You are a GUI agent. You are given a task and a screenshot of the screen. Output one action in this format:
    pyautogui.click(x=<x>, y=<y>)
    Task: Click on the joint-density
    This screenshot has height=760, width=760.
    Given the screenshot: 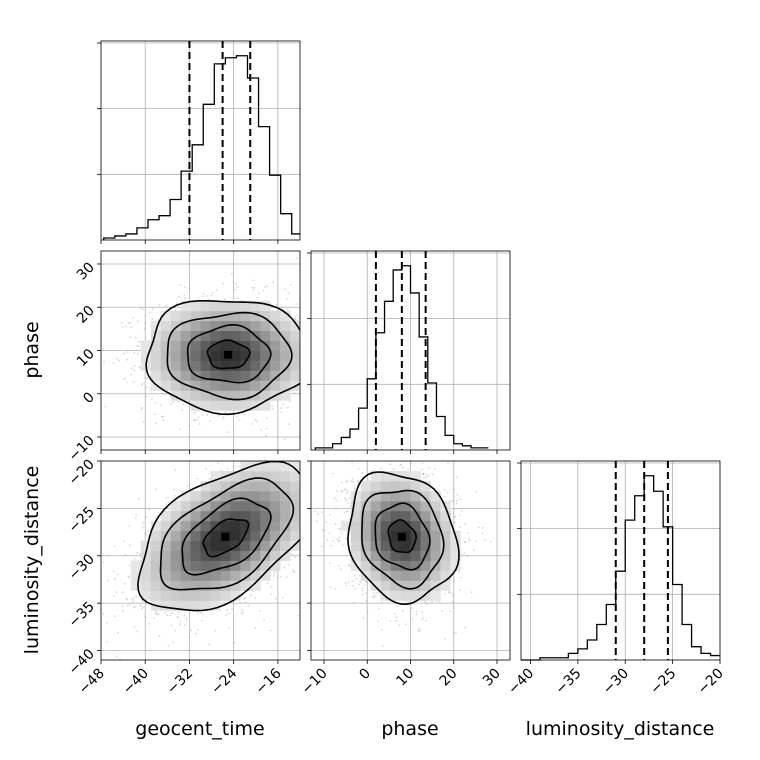 What is the action you would take?
    pyautogui.click(x=232, y=365)
    